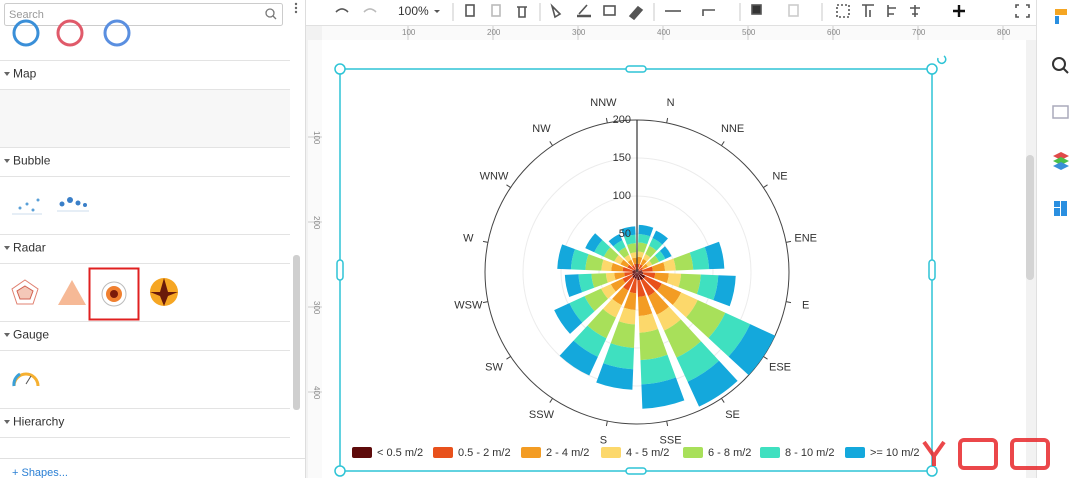  What do you see at coordinates (647, 453) in the screenshot?
I see `legend-label: 4 - 5 m/2` at bounding box center [647, 453].